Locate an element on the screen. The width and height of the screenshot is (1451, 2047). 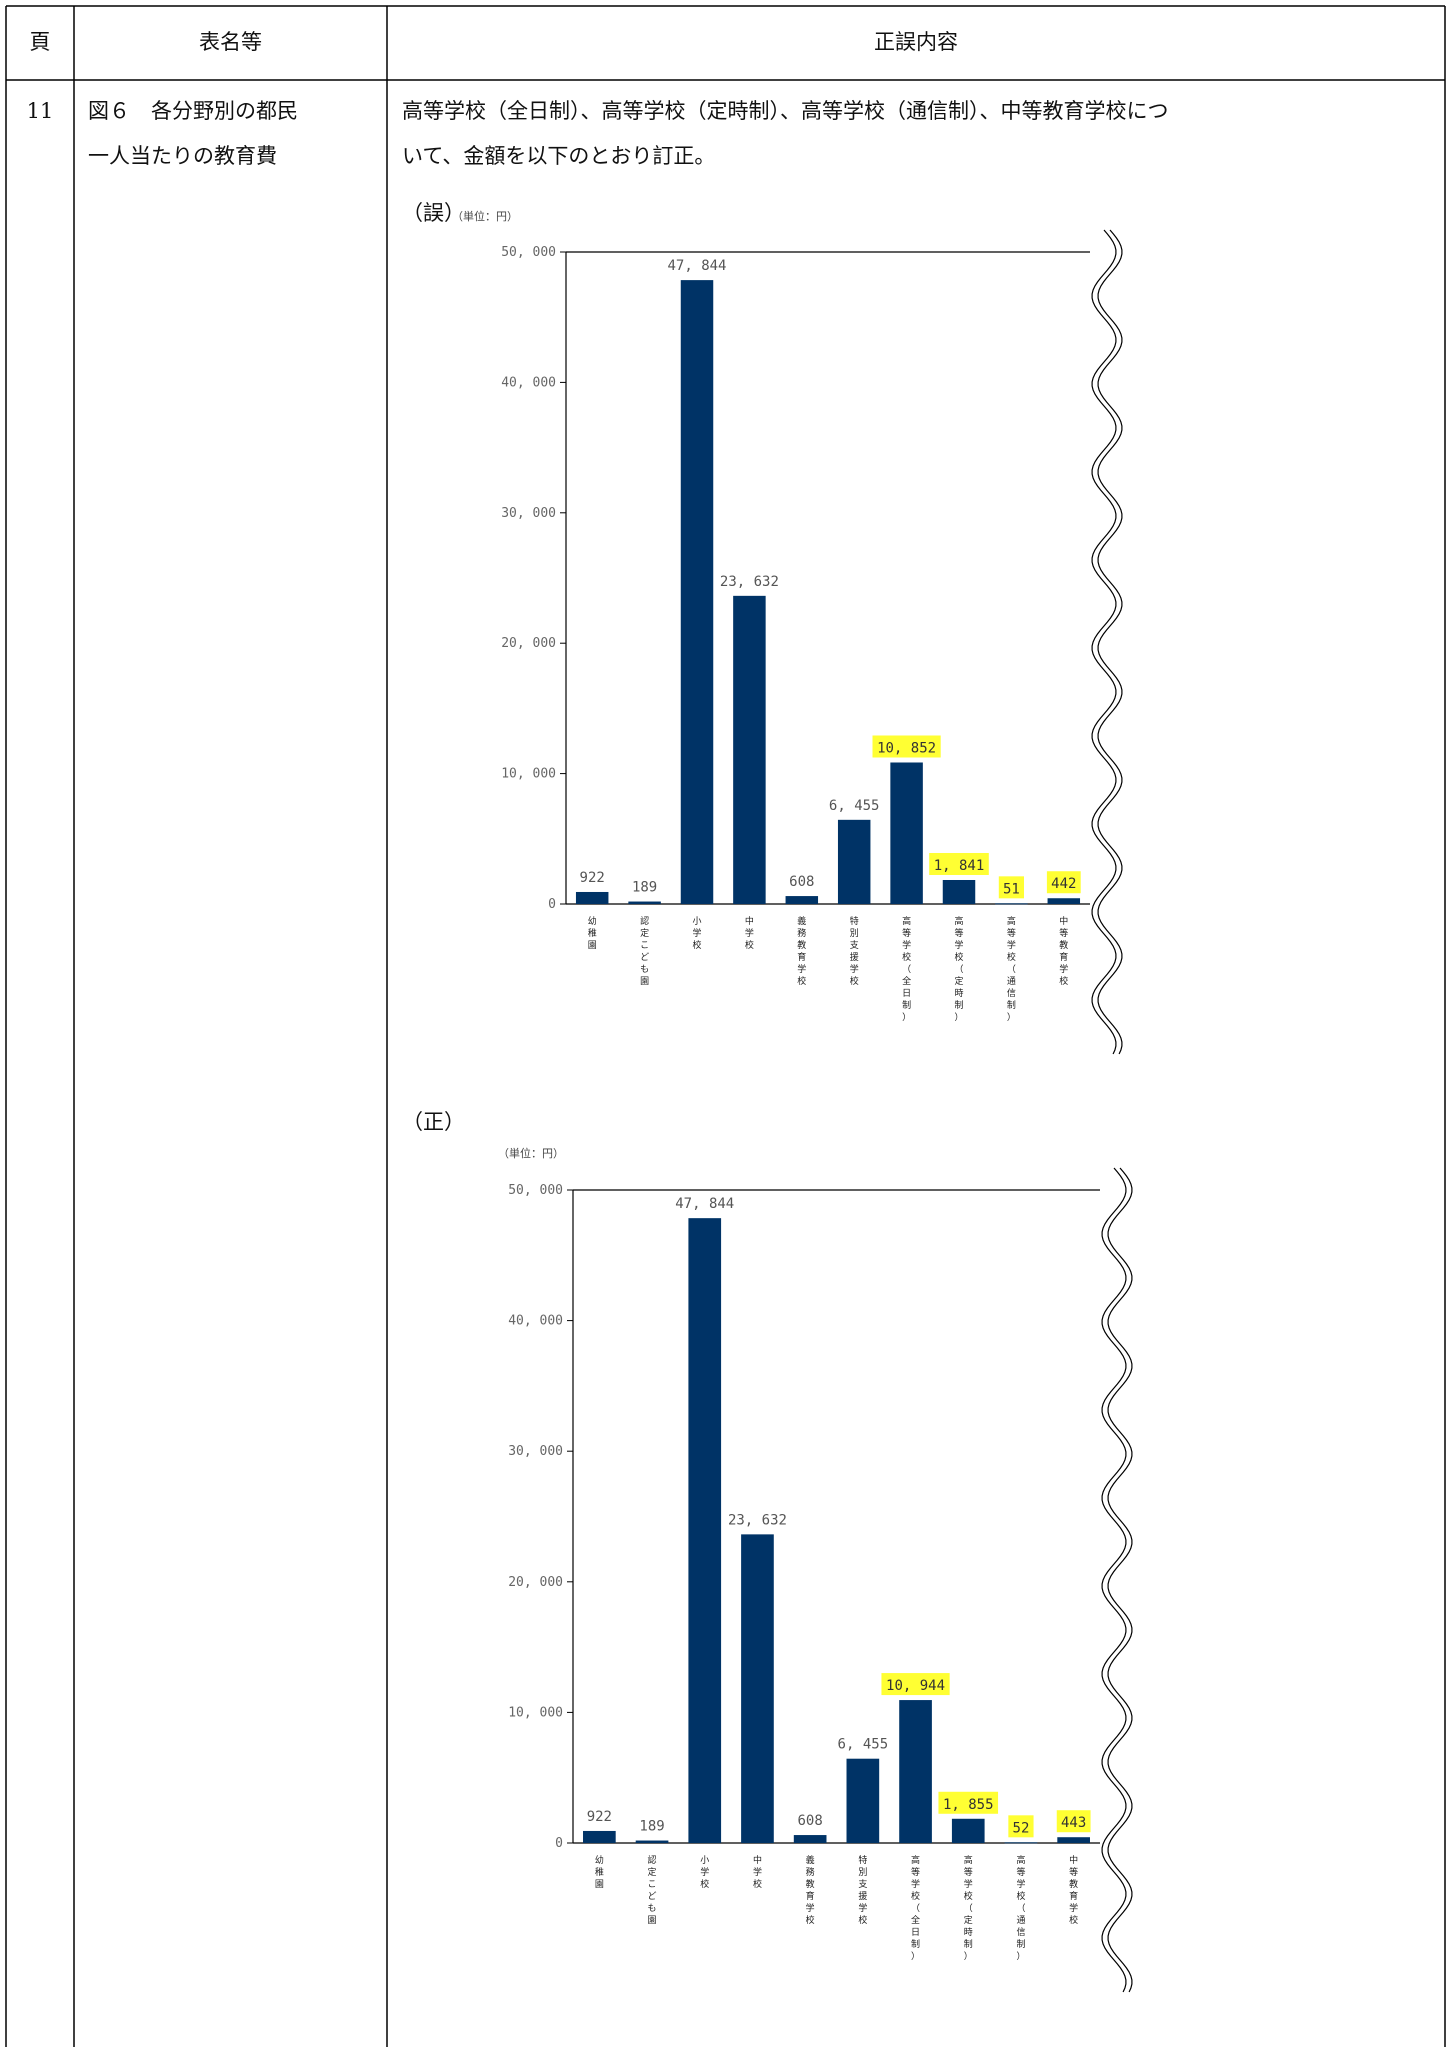
data-label: 442 is located at coordinates (1063, 884).